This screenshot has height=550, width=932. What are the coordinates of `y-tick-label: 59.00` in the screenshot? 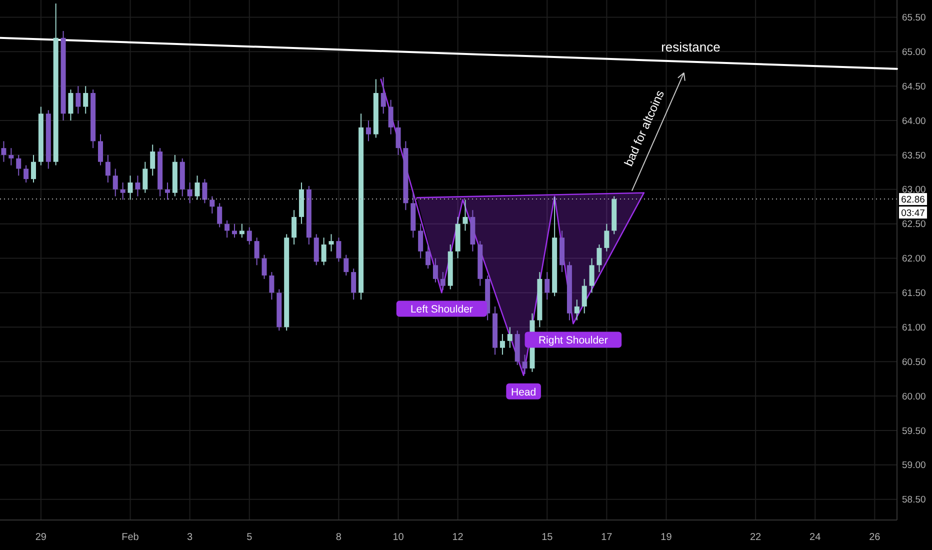 It's located at (914, 466).